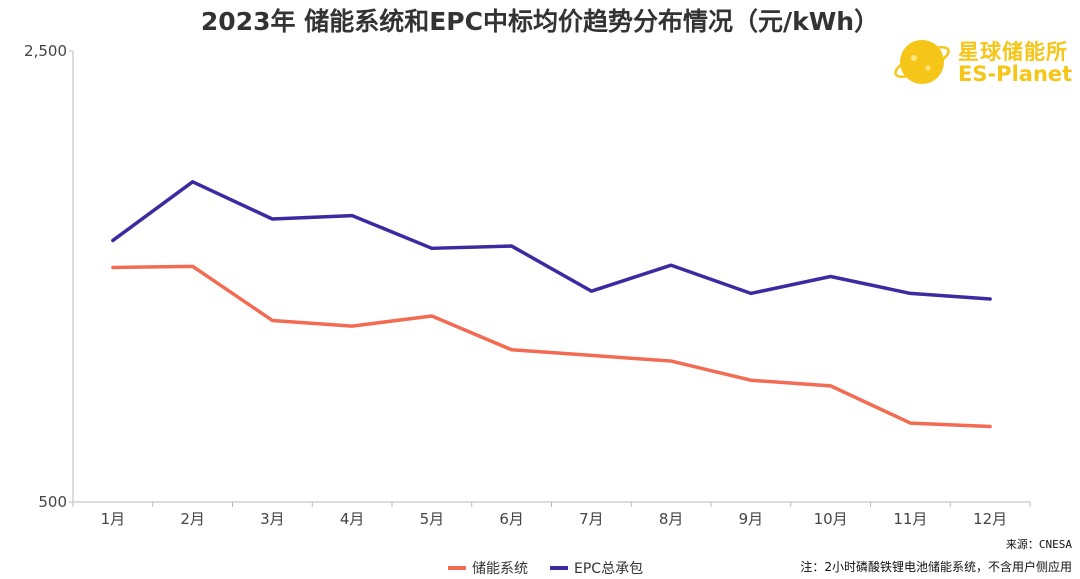 This screenshot has width=1080, height=579. Describe the element at coordinates (192, 519) in the screenshot. I see `x-tick-label: 2月` at that location.